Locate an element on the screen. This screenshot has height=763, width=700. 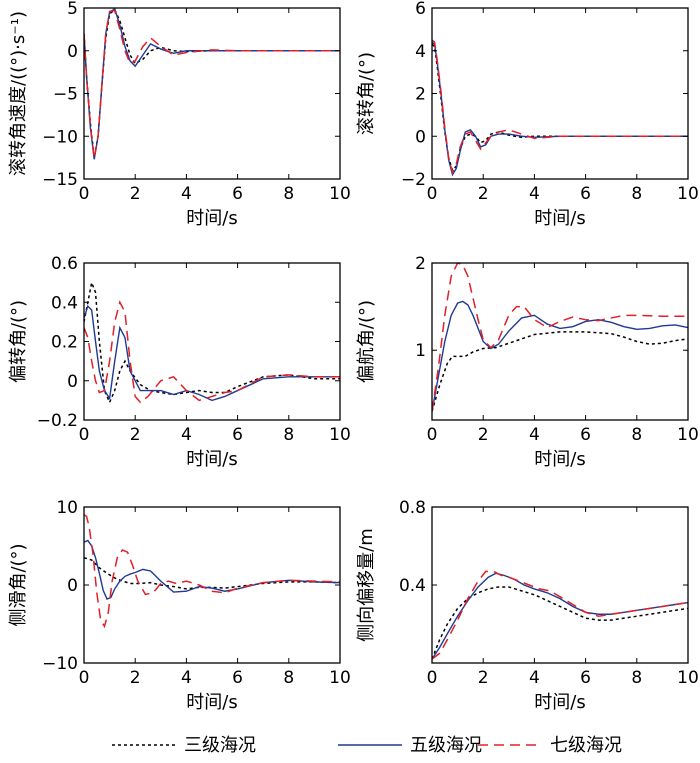
legend: 三级海况 五级海况 七级海况 is located at coordinates (367, 745).